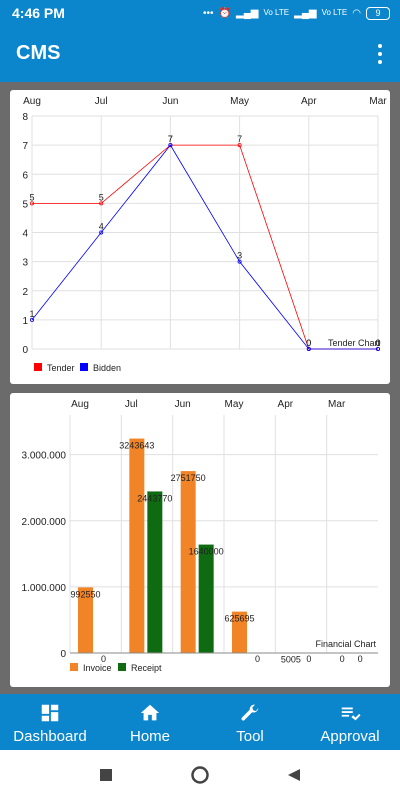  Describe the element at coordinates (350, 722) in the screenshot. I see `nav-approval: Approval` at that location.